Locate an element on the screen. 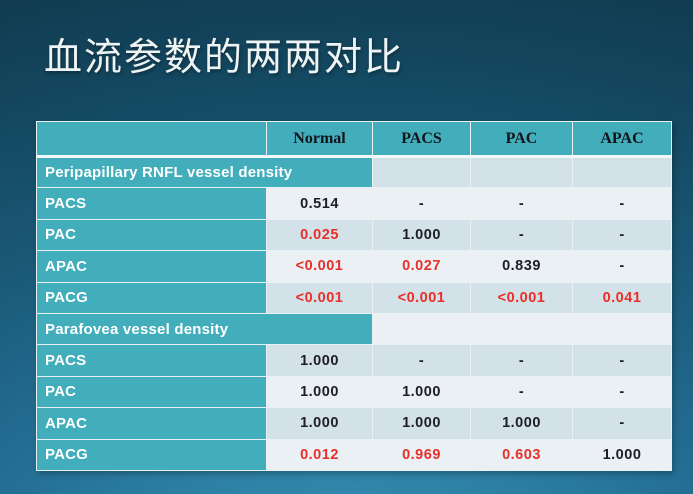 Image resolution: width=693 pixels, height=494 pixels. value-cell: 0.839 is located at coordinates (521, 266).